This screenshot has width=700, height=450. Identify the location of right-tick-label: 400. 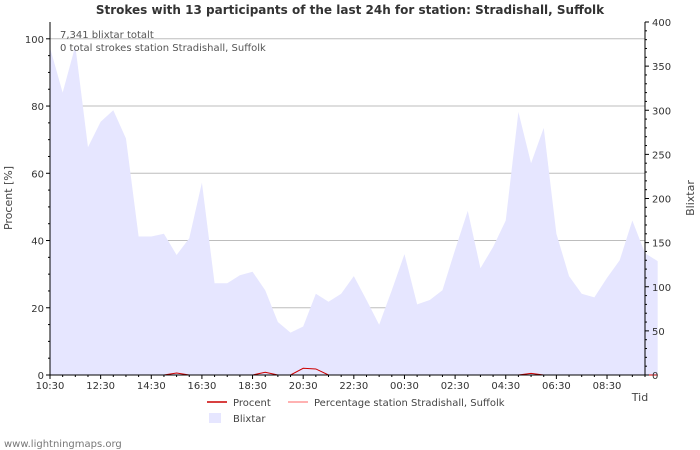
(661, 23).